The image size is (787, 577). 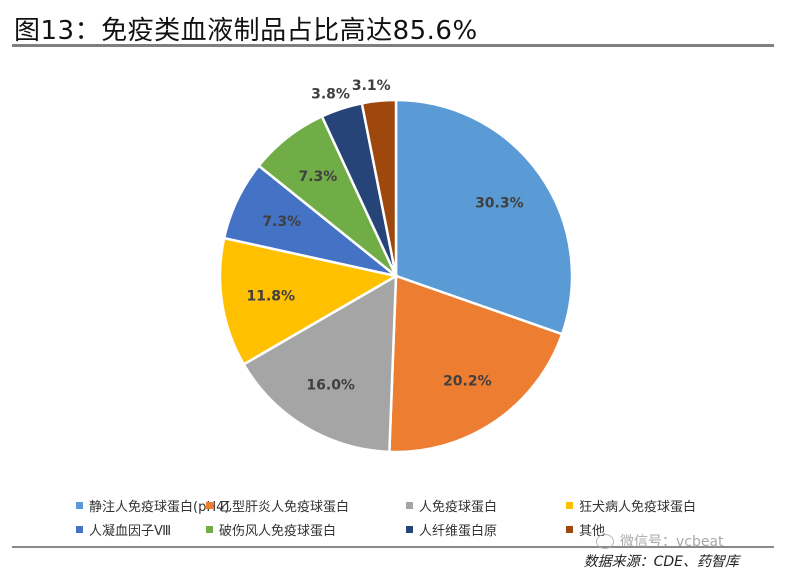 I want to click on legend-item-2: 人免疫球蛋白, so click(x=451, y=505).